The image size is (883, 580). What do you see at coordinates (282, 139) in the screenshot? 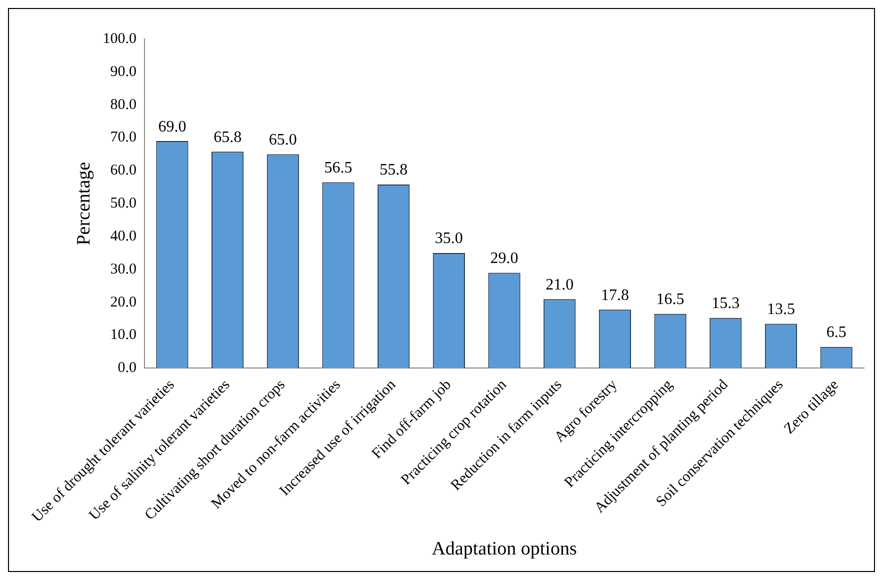
I see `data-label: 65.0` at bounding box center [282, 139].